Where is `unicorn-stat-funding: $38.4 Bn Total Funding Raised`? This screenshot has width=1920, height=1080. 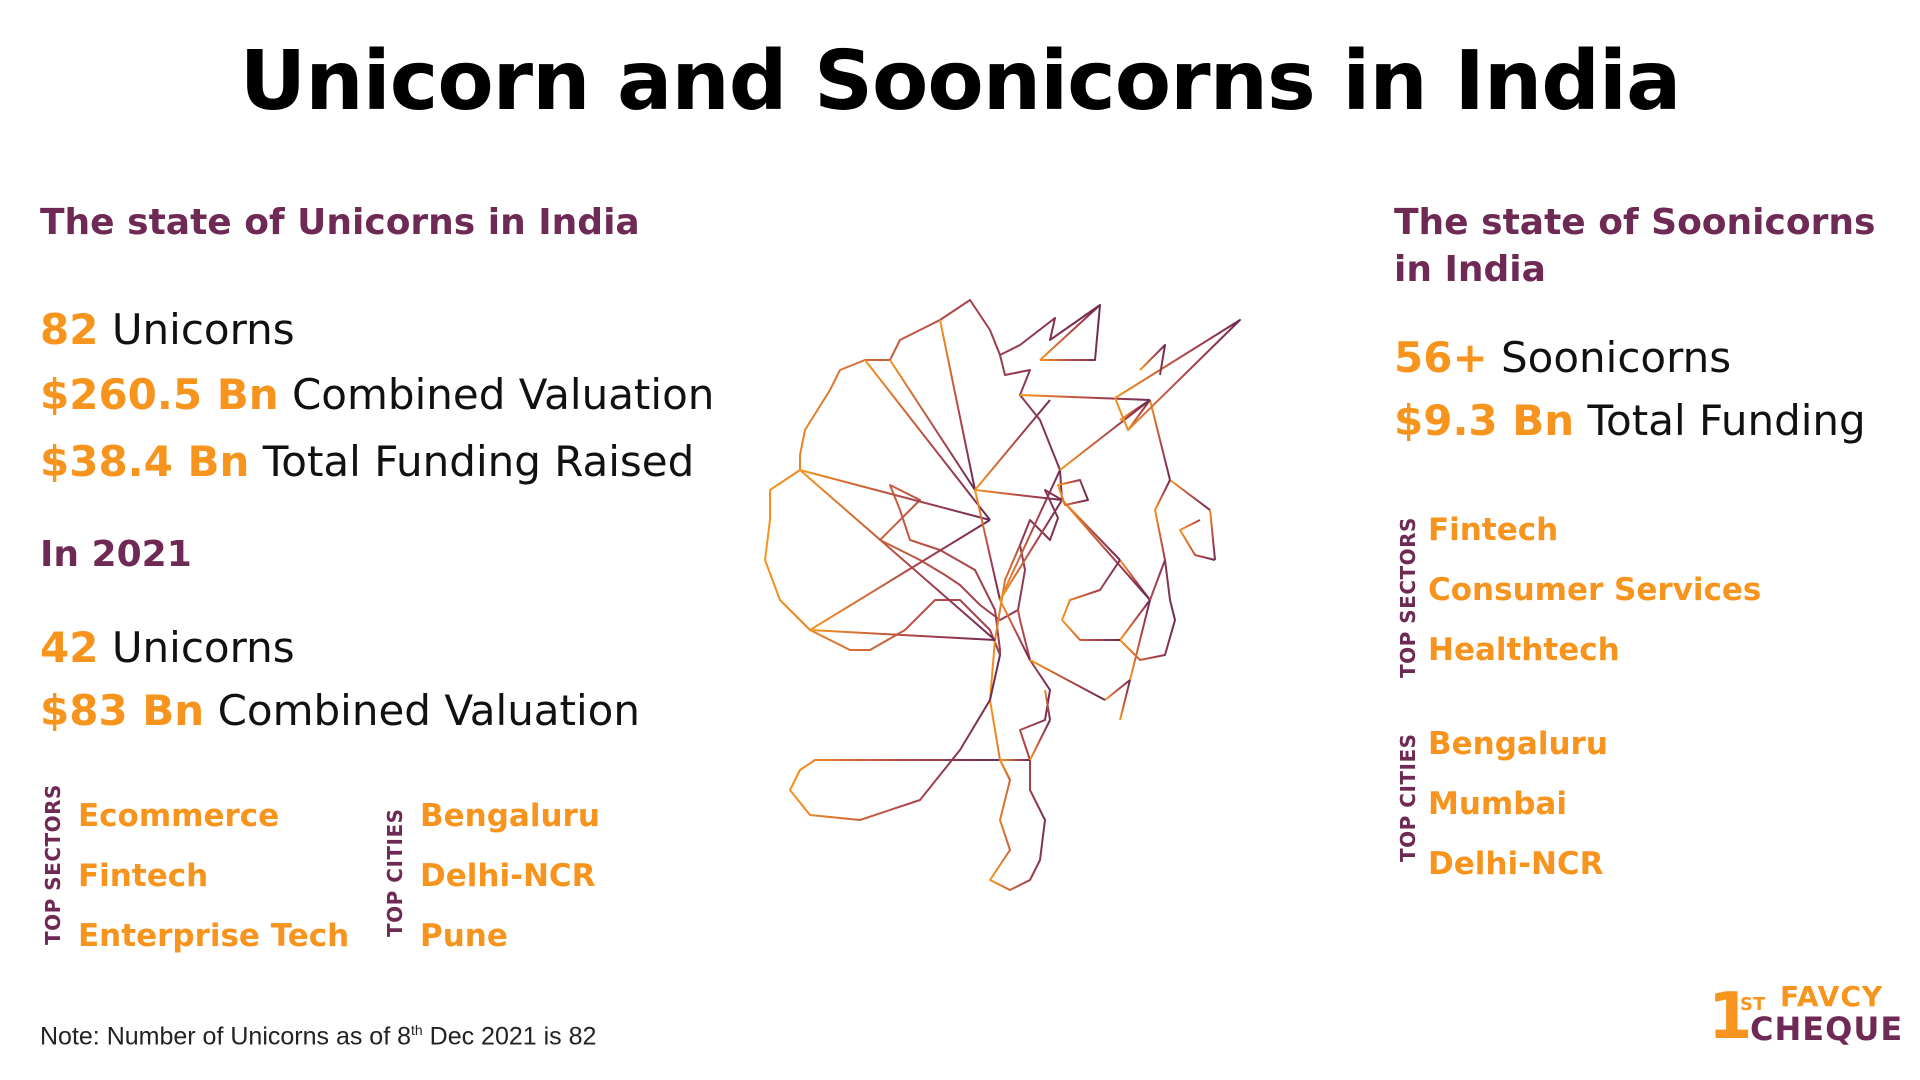 unicorn-stat-funding: $38.4 Bn Total Funding Raised is located at coordinates (367, 461).